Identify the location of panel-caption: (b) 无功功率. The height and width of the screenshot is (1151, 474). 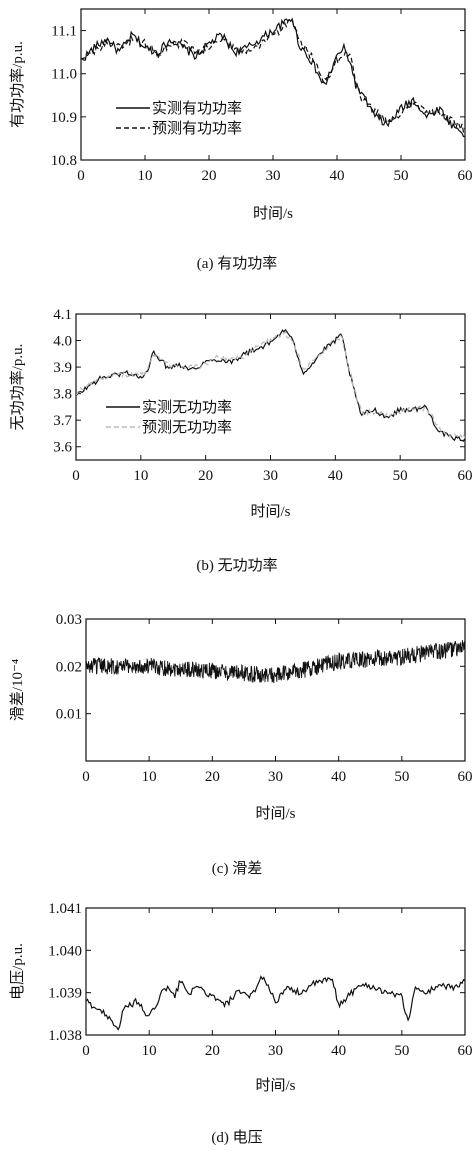
(236, 565).